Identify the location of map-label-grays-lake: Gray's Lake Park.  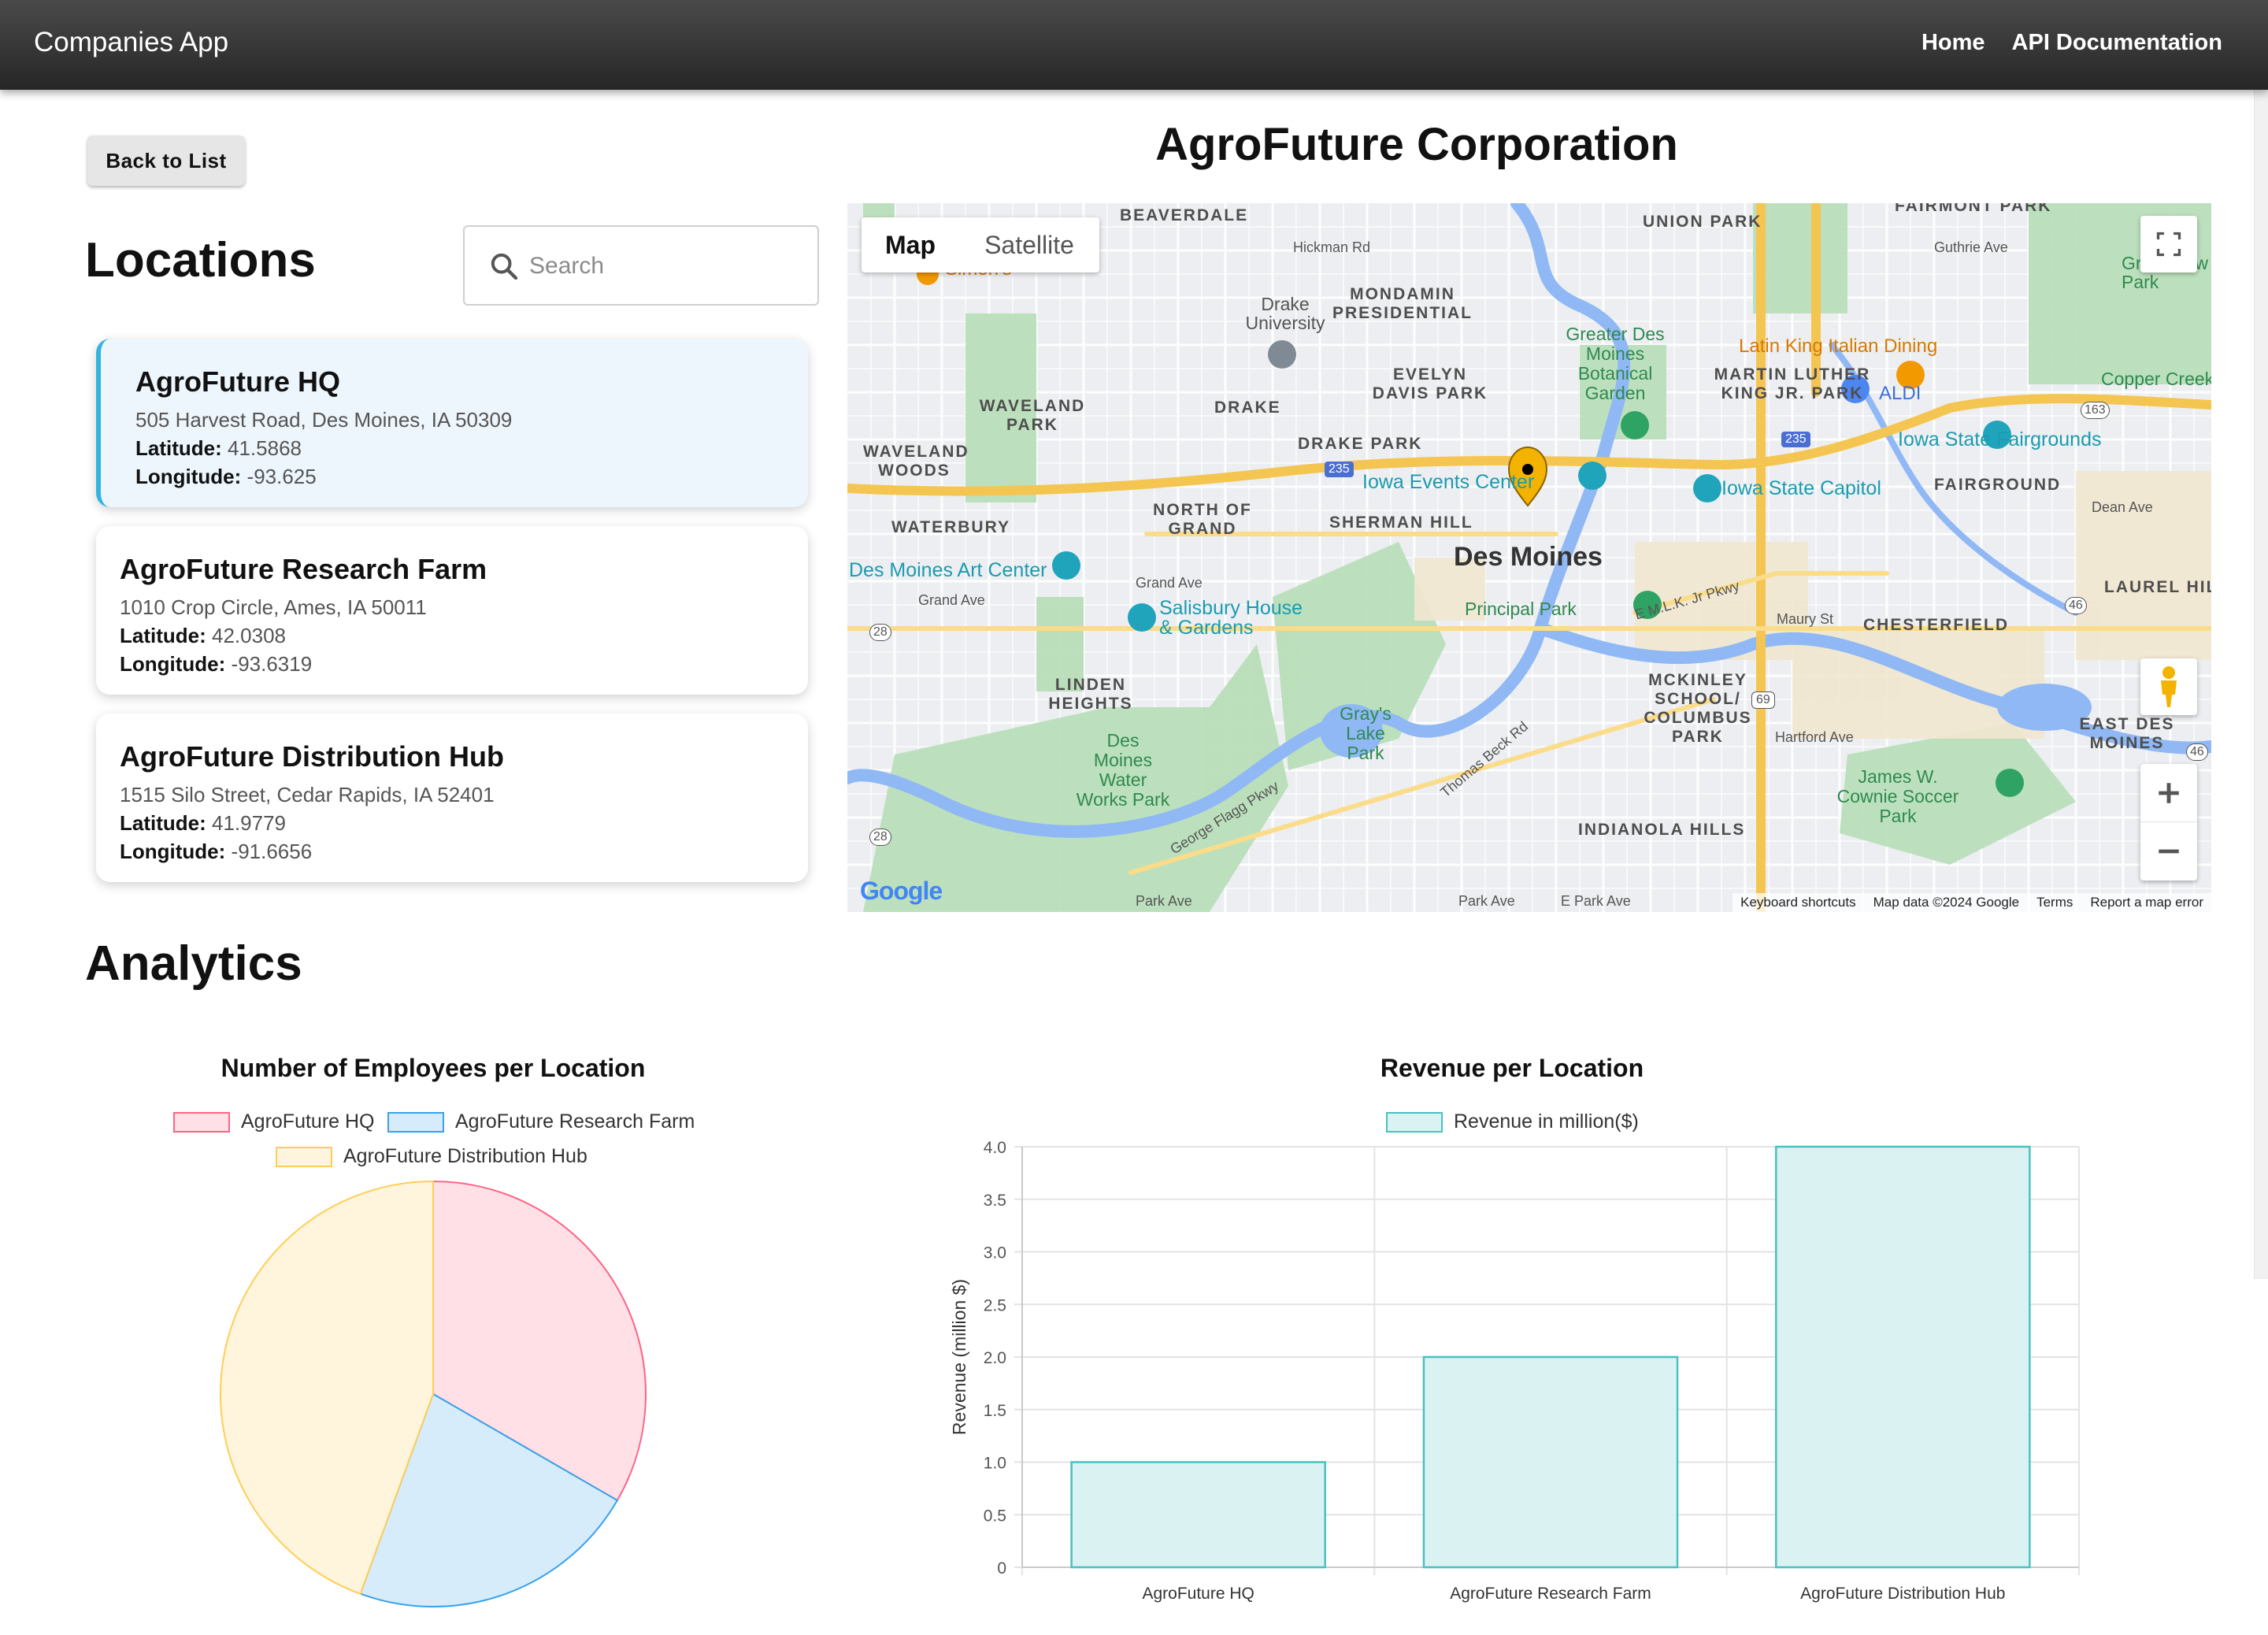
(1366, 733).